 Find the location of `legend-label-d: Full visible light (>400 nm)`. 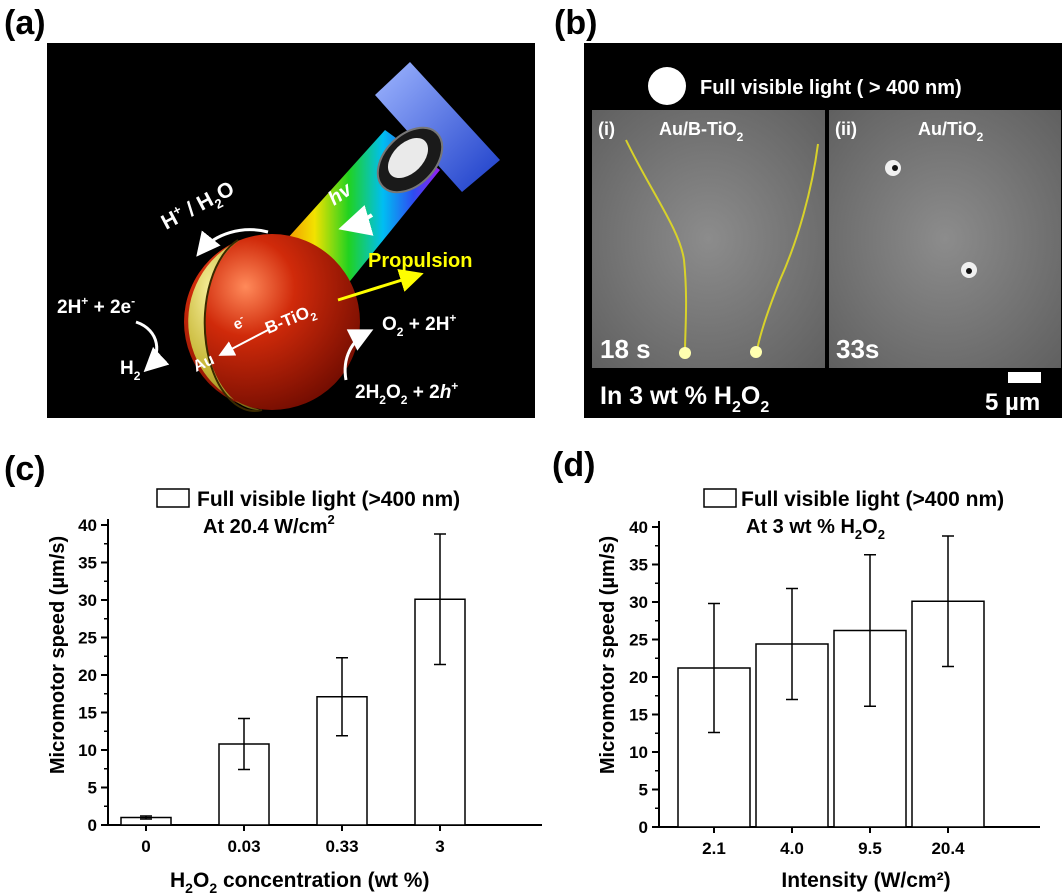

legend-label-d: Full visible light (>400 nm) is located at coordinates (872, 499).